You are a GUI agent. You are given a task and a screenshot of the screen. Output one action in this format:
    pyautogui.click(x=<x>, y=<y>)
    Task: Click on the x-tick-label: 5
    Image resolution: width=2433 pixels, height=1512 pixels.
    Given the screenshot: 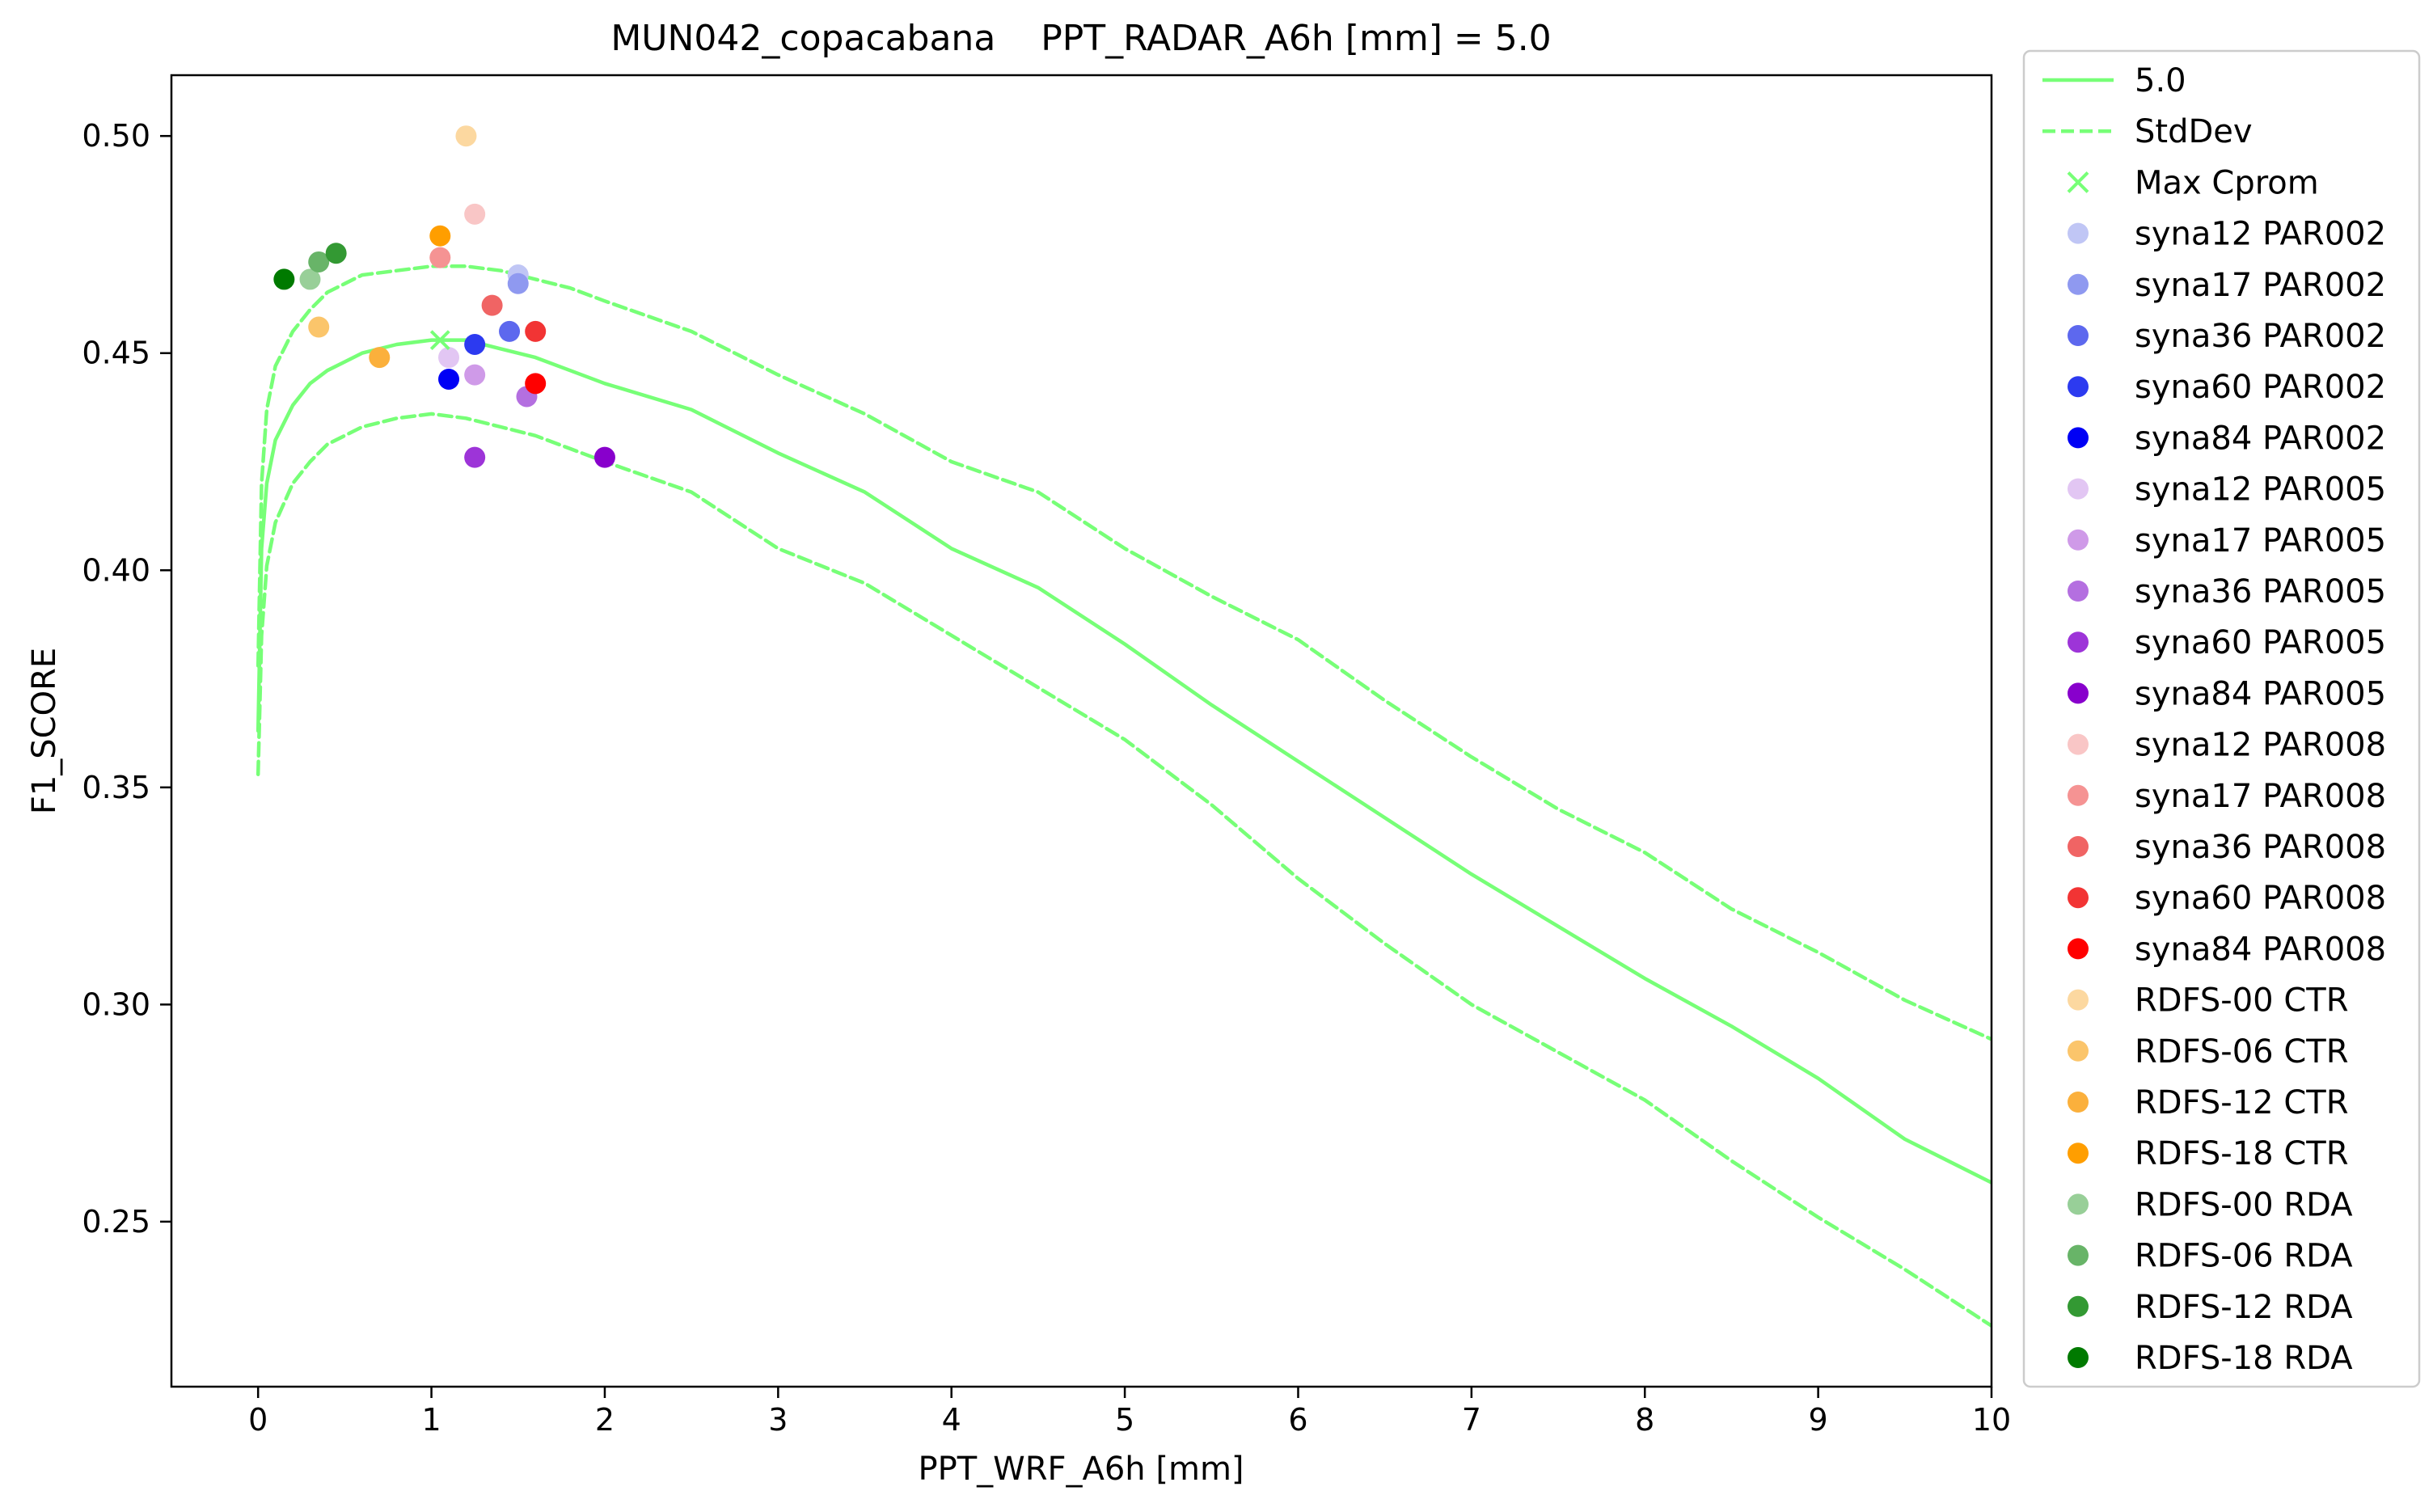 What is the action you would take?
    pyautogui.click(x=1124, y=1420)
    